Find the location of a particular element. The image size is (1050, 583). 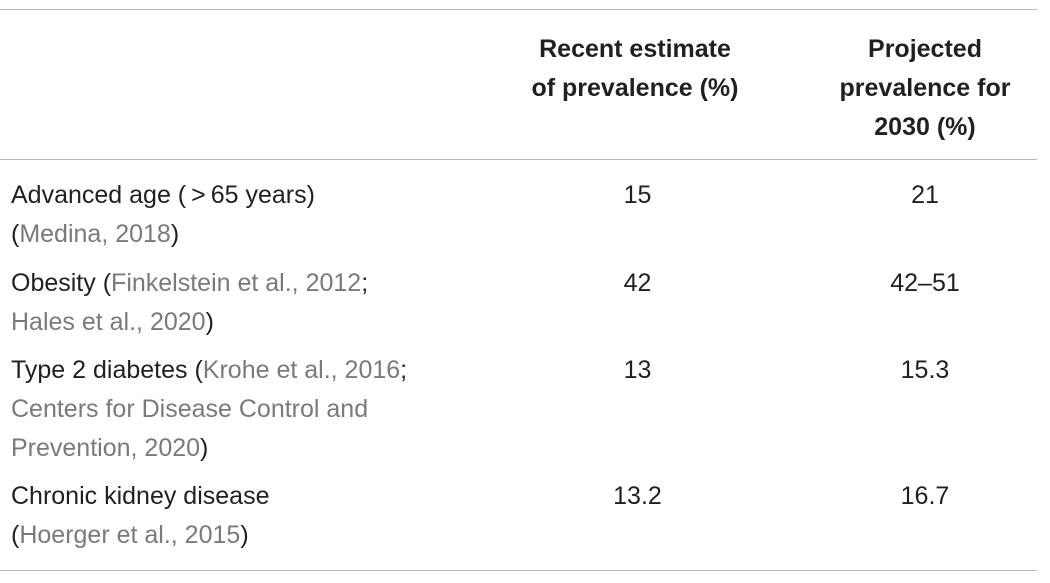

header-projected-line-2: prevalence for is located at coordinates (925, 88).